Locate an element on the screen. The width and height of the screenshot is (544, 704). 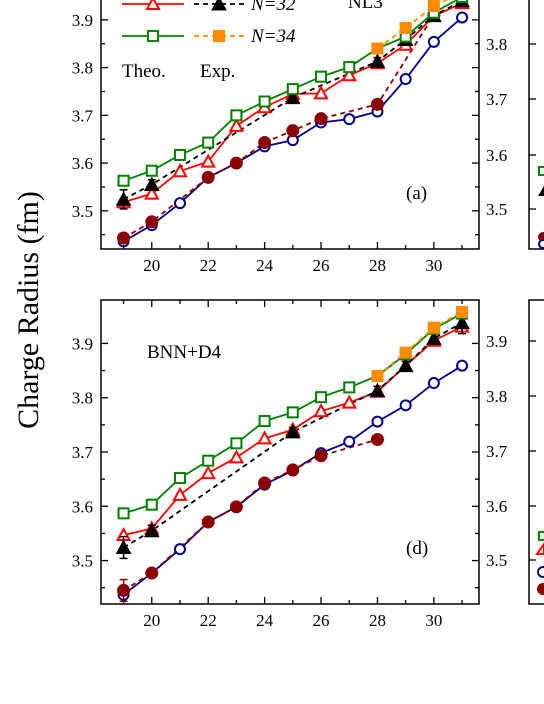
neighbor-frame-top is located at coordinates (536, 125).